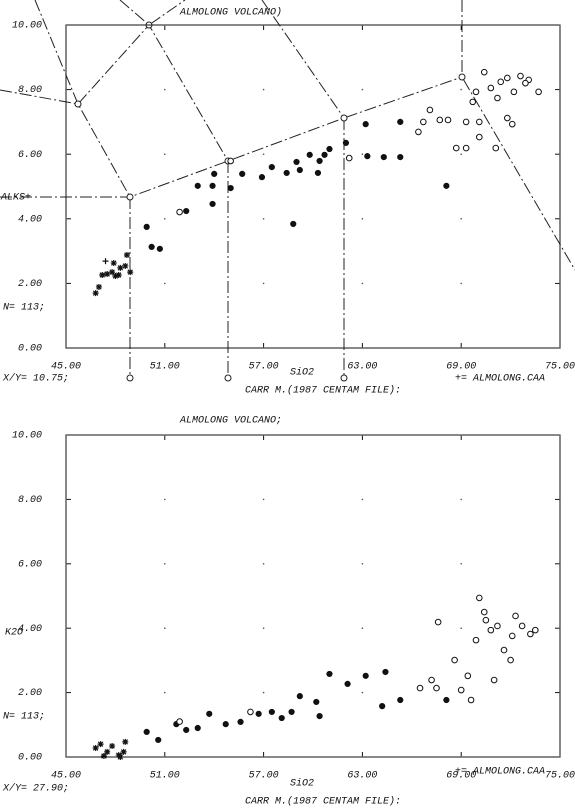  Describe the element at coordinates (230, 421) in the screenshot. I see `chart-title: ALMOLONG VOLCANO;` at that location.